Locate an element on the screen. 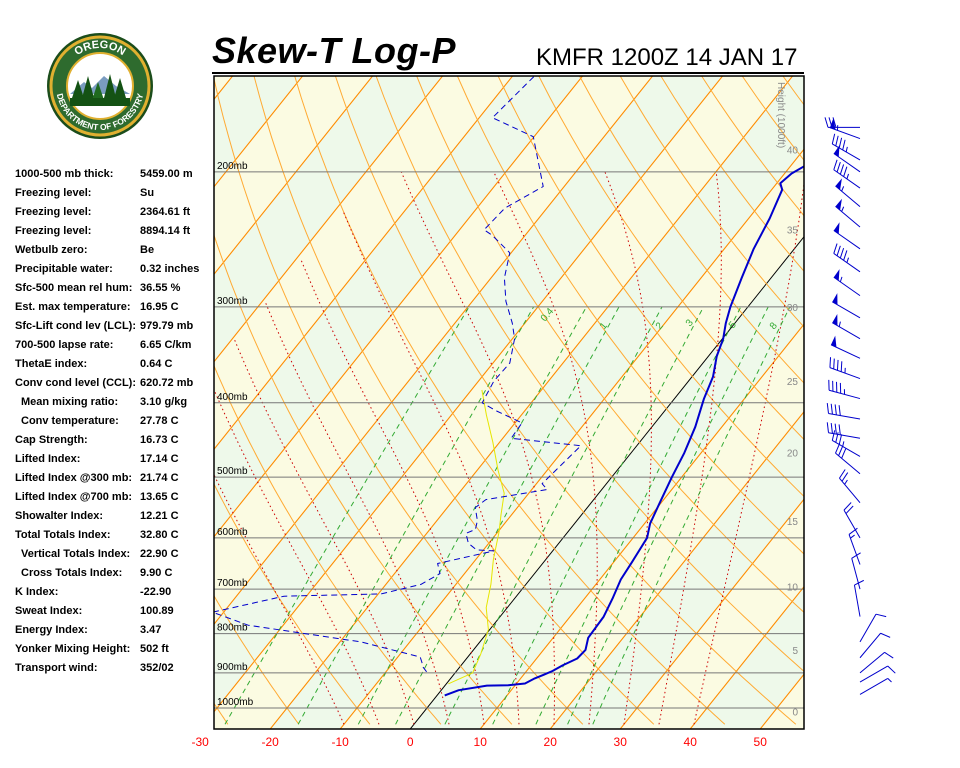 The image size is (960, 768). moist-adiabat is located at coordinates (748, 452).